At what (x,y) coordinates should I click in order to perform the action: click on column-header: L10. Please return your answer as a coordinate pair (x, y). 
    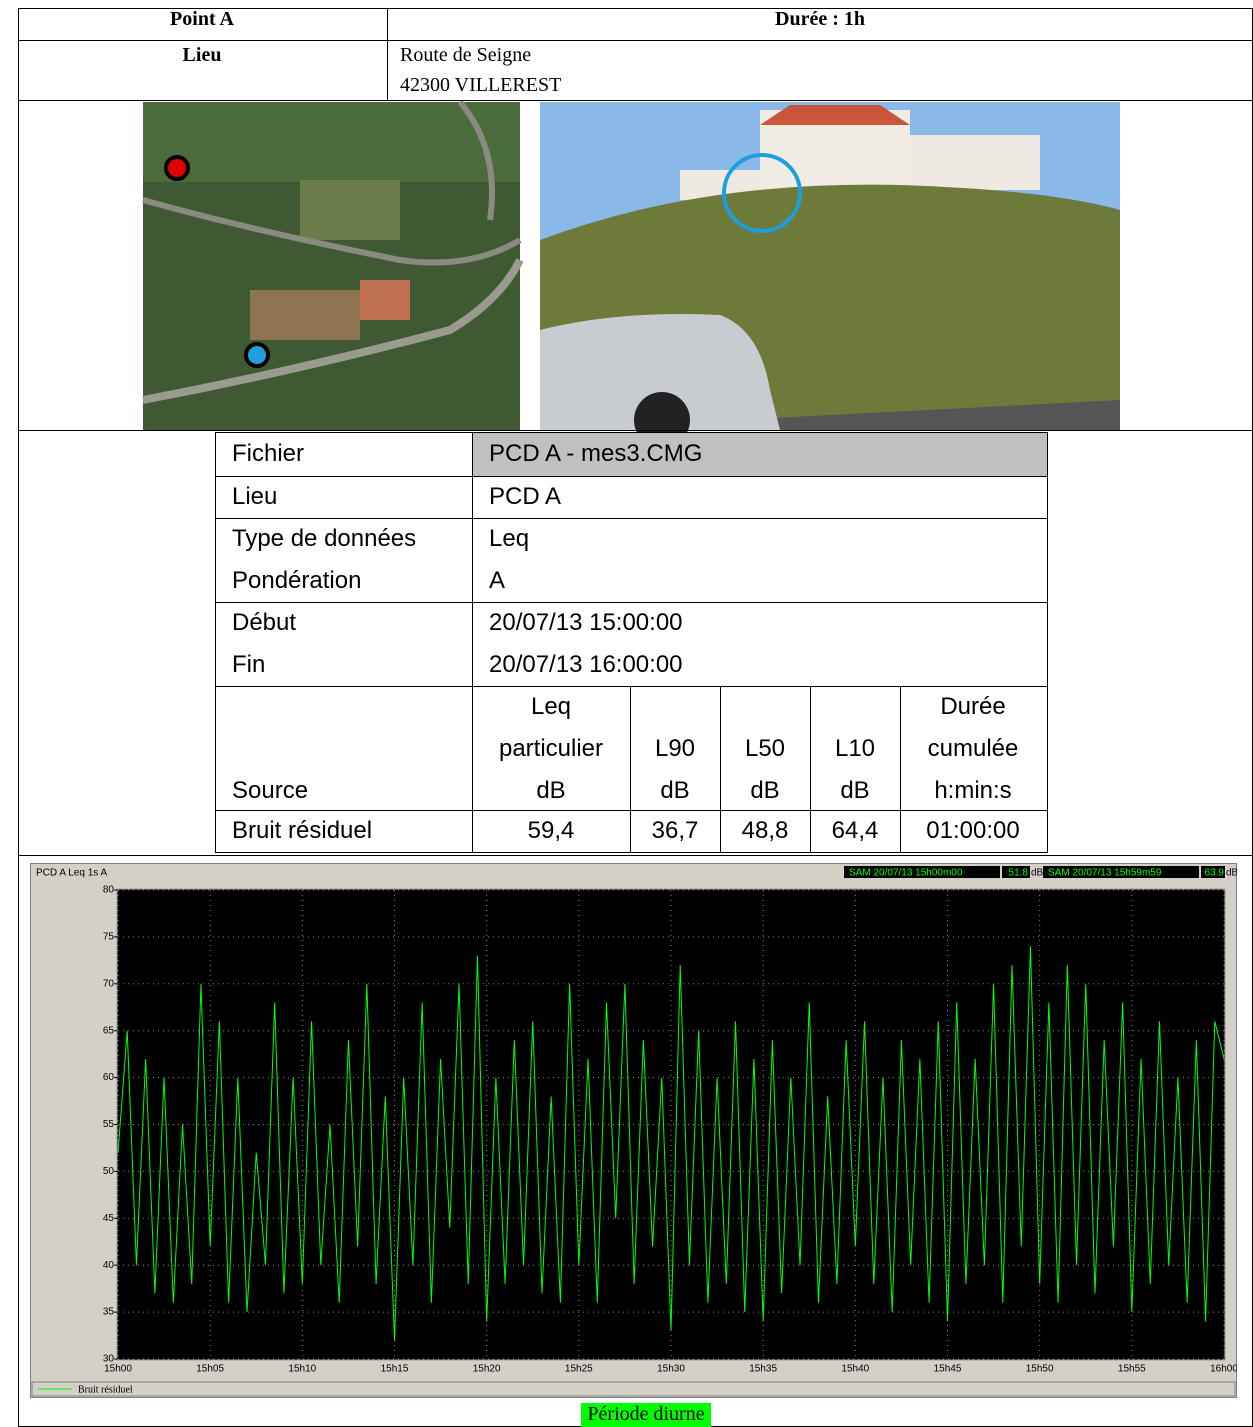
    Looking at the image, I should click on (855, 748).